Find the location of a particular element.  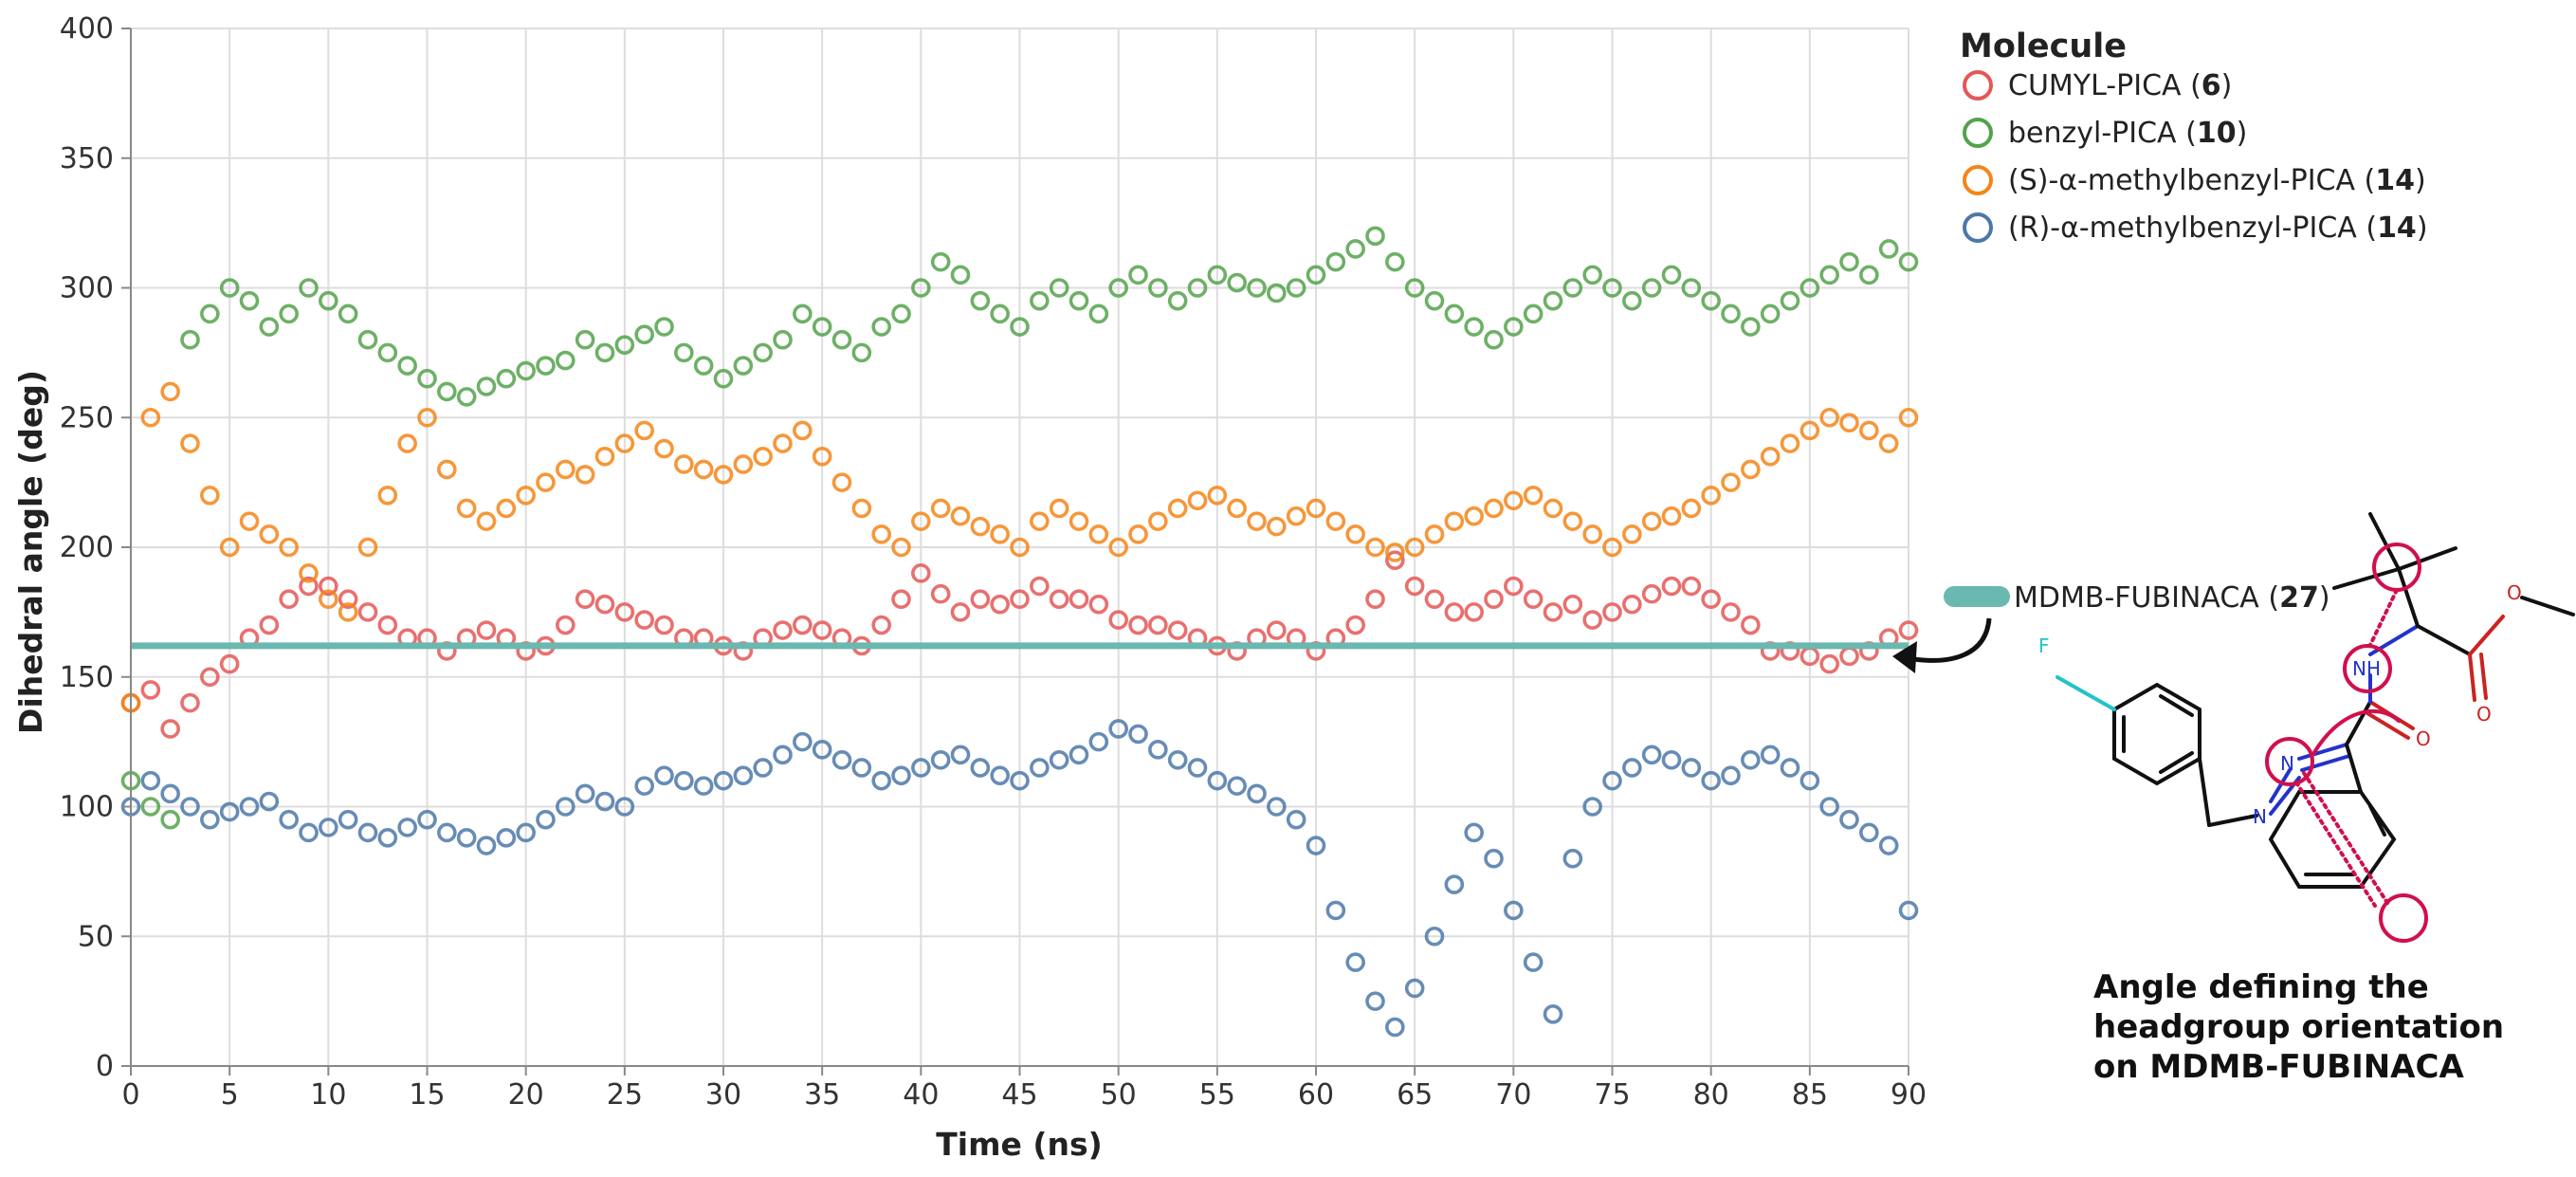

atom-label-n1: N is located at coordinates (2260, 816).